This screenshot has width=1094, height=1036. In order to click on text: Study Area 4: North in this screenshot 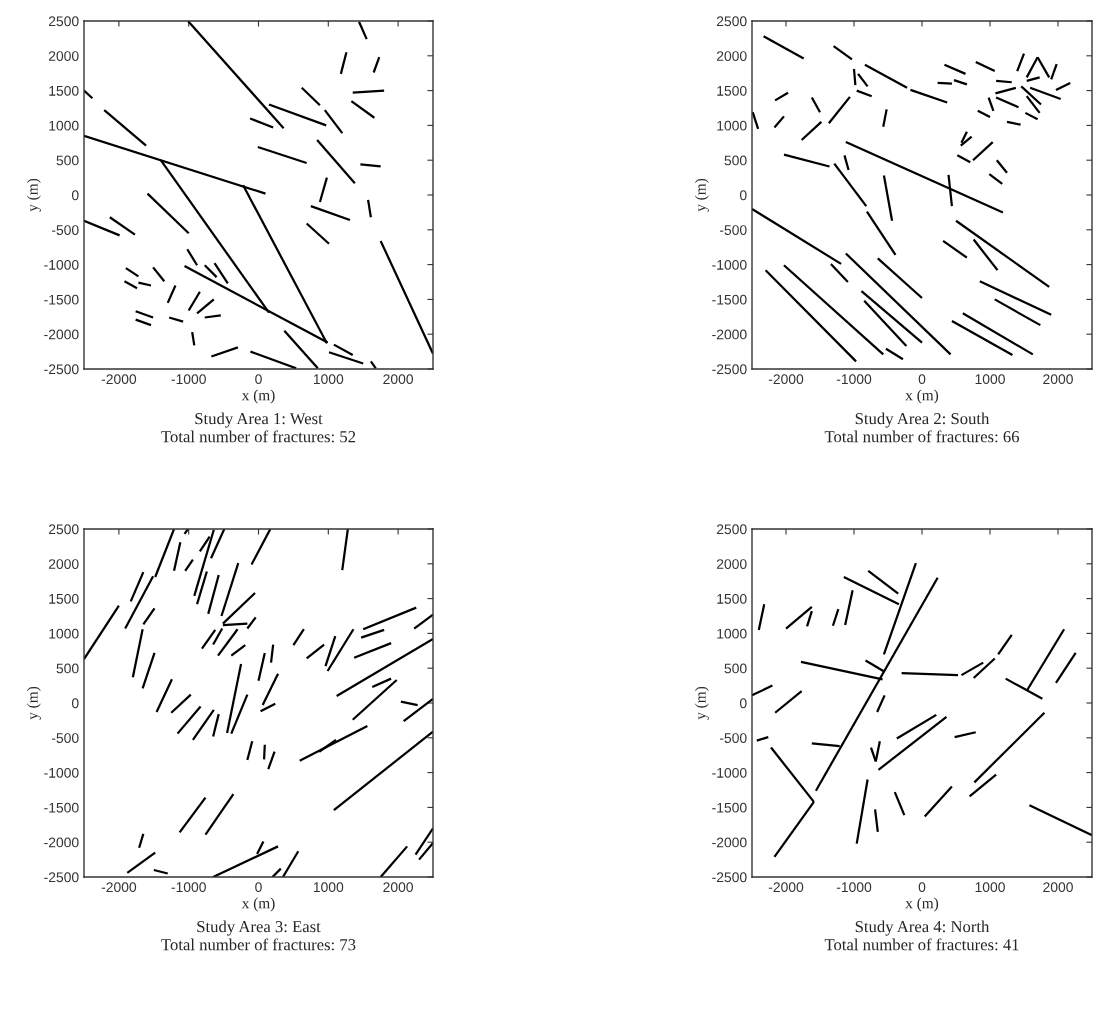, I will do `click(922, 928)`.